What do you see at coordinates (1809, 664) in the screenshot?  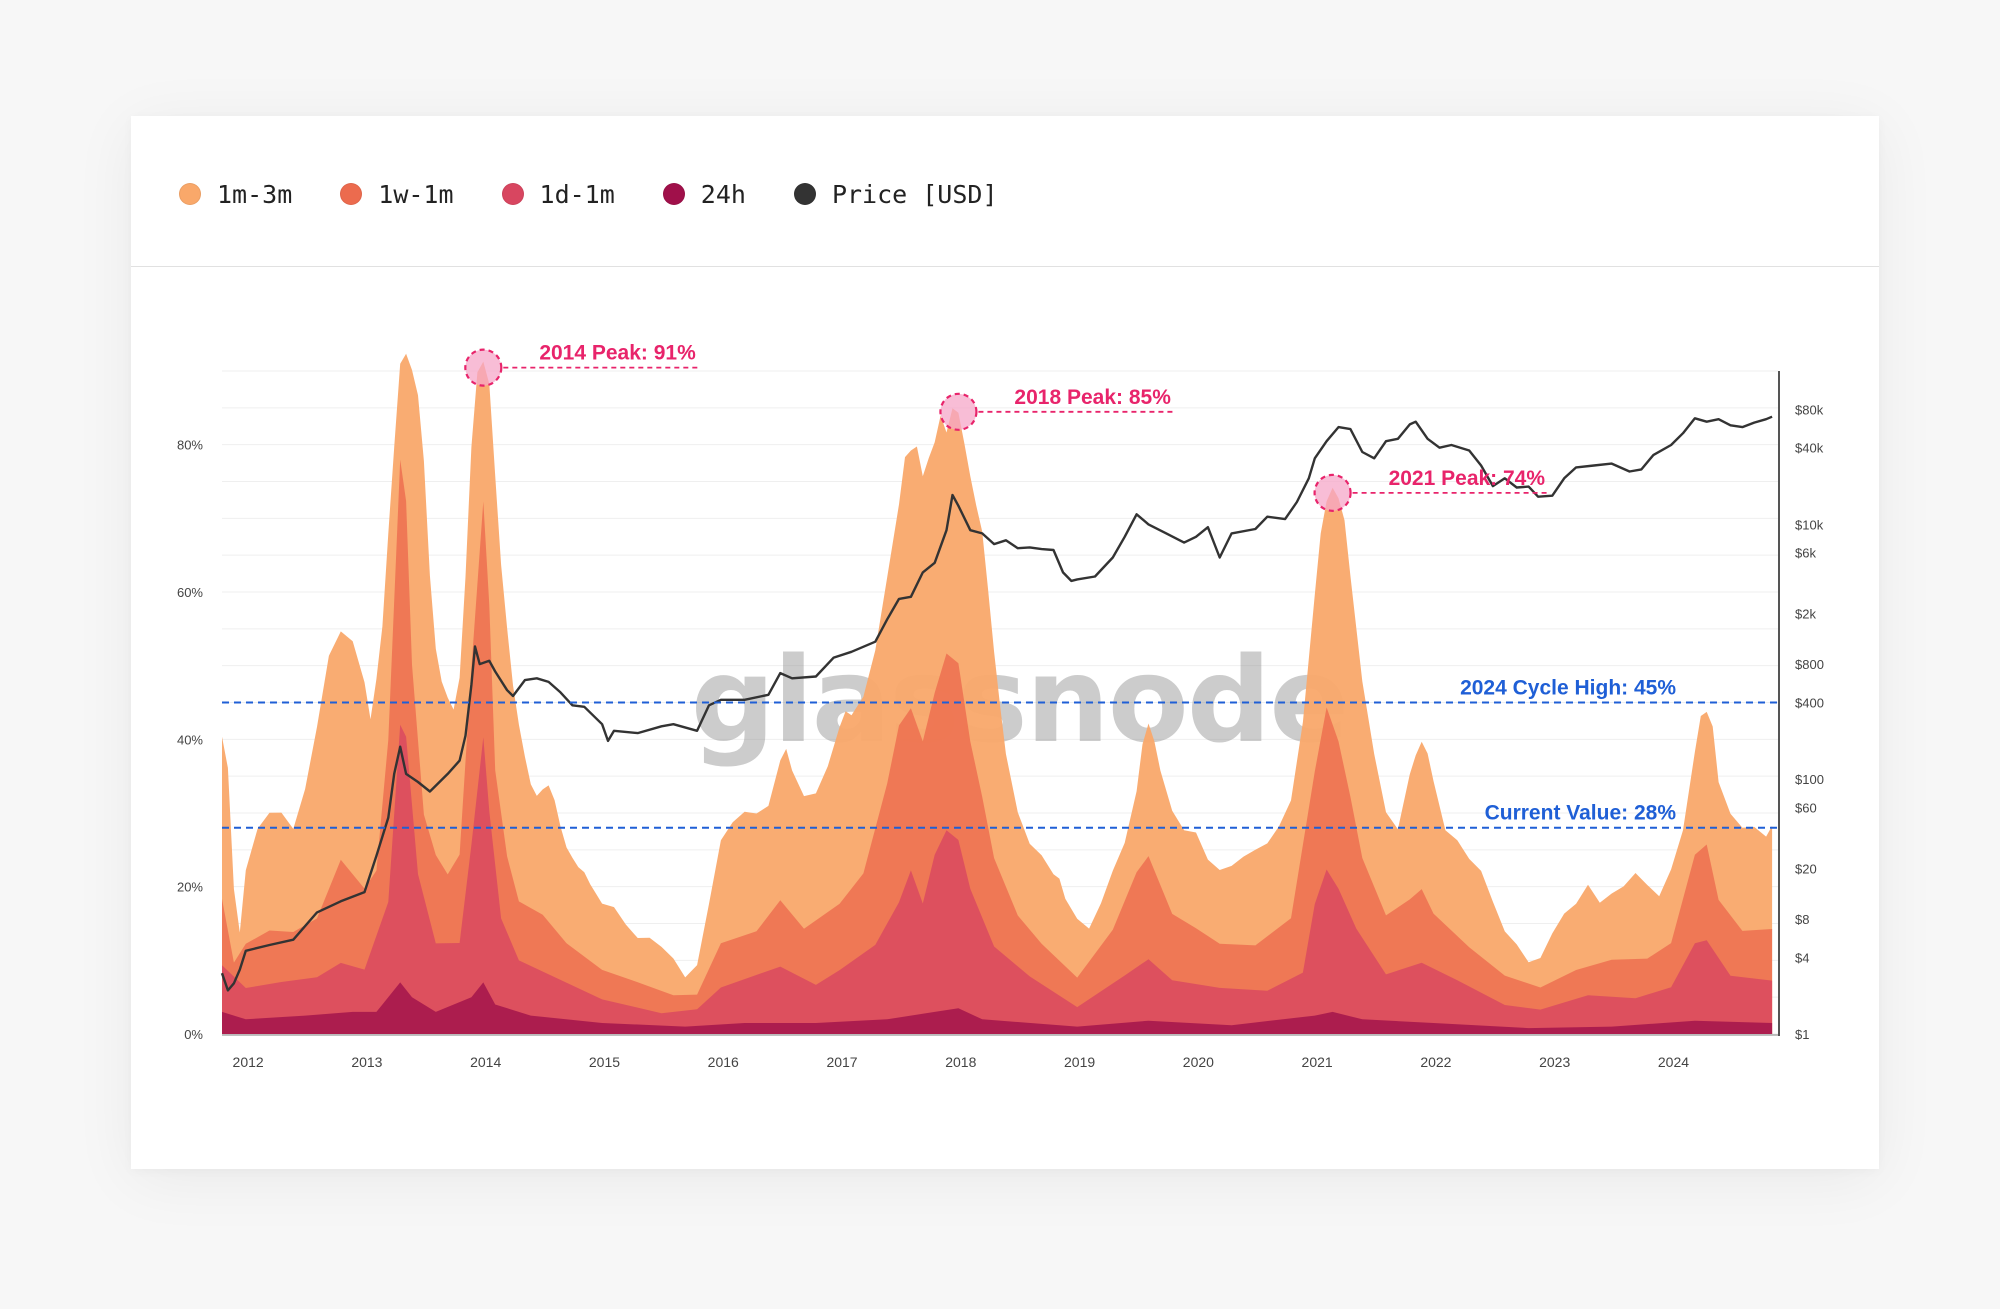 I see `y-right-tick-label: $800` at bounding box center [1809, 664].